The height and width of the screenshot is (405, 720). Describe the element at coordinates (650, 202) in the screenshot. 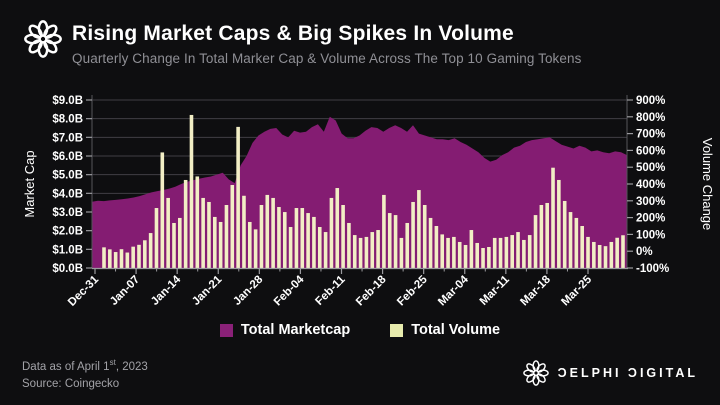

I see `right-axis-tick-label: 300%` at that location.